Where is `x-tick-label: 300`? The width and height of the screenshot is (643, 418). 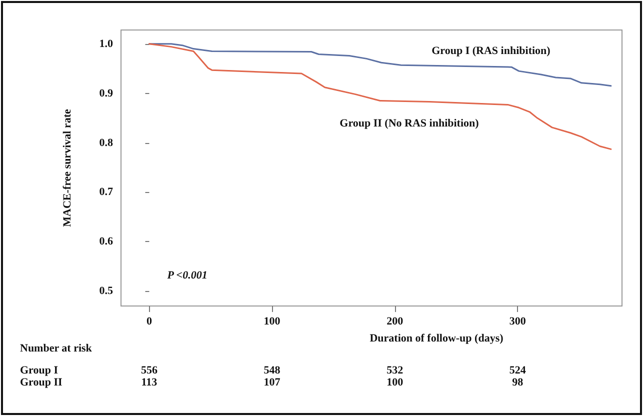
x-tick-label: 300 is located at coordinates (517, 322).